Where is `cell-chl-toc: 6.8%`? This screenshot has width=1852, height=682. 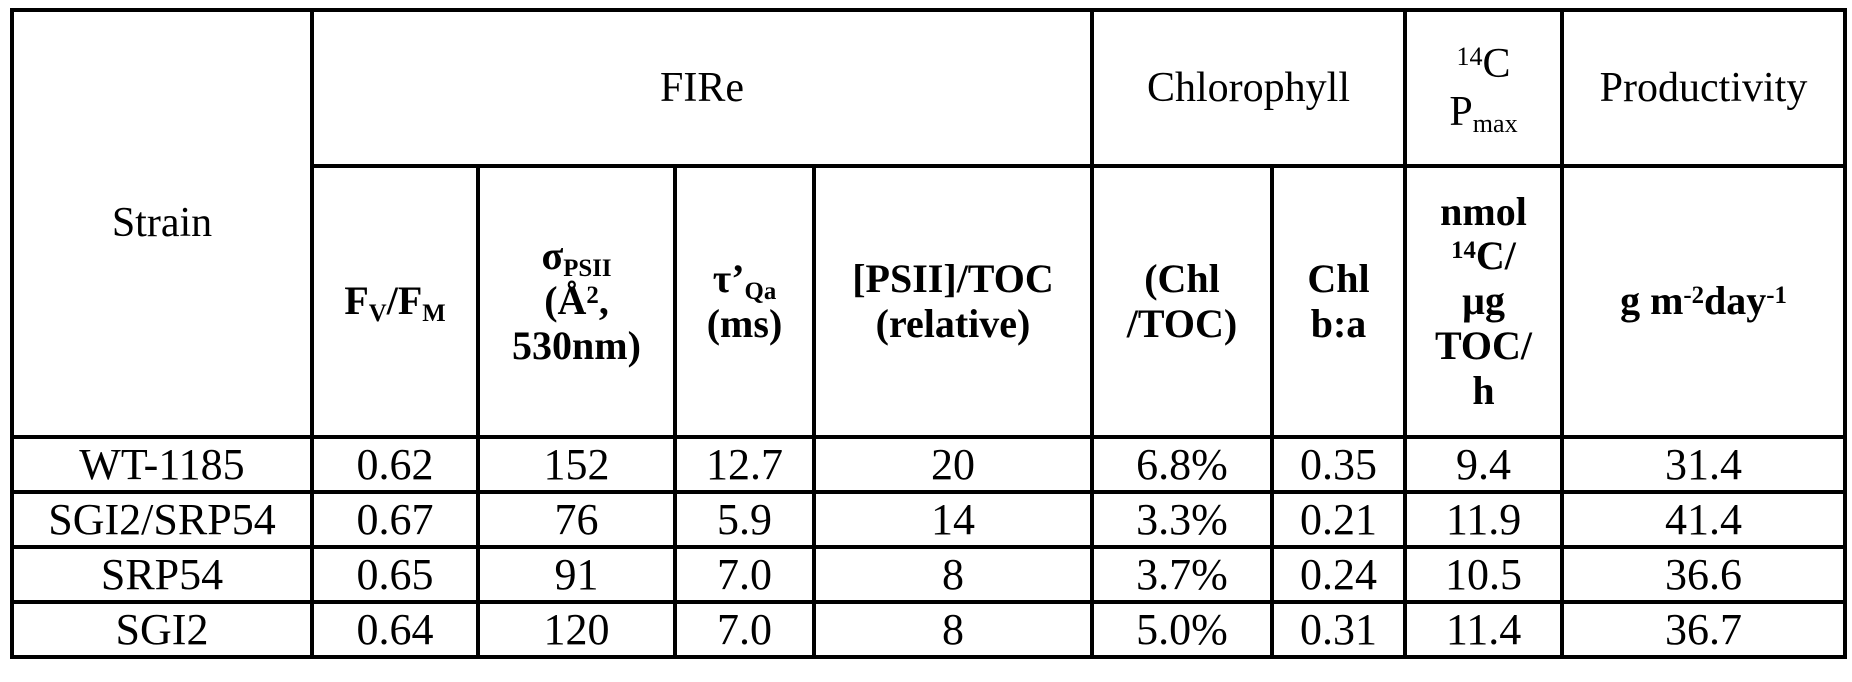 cell-chl-toc: 6.8% is located at coordinates (1182, 464).